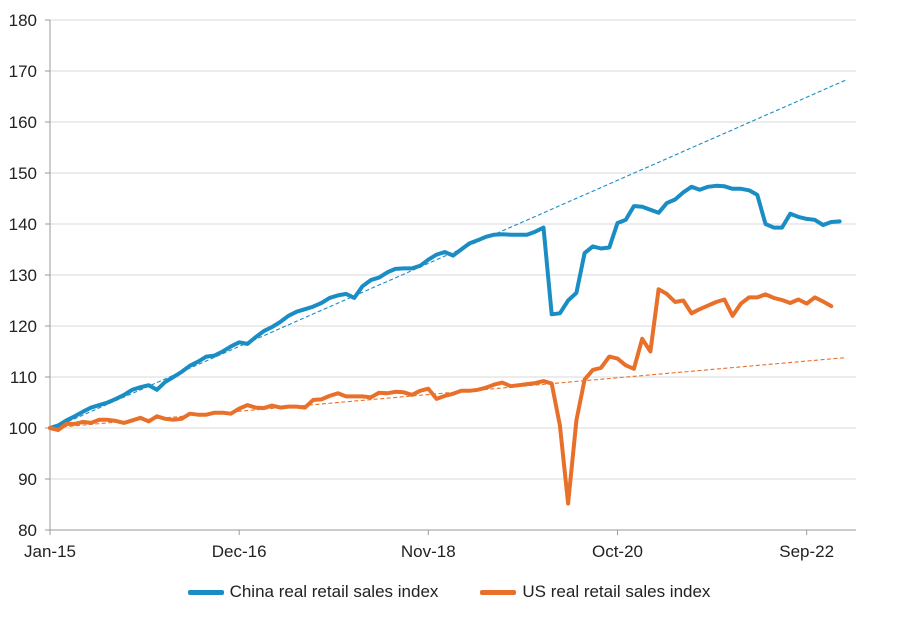 This screenshot has width=898, height=627. Describe the element at coordinates (27, 530) in the screenshot. I see `y-tick-label: 80` at that location.